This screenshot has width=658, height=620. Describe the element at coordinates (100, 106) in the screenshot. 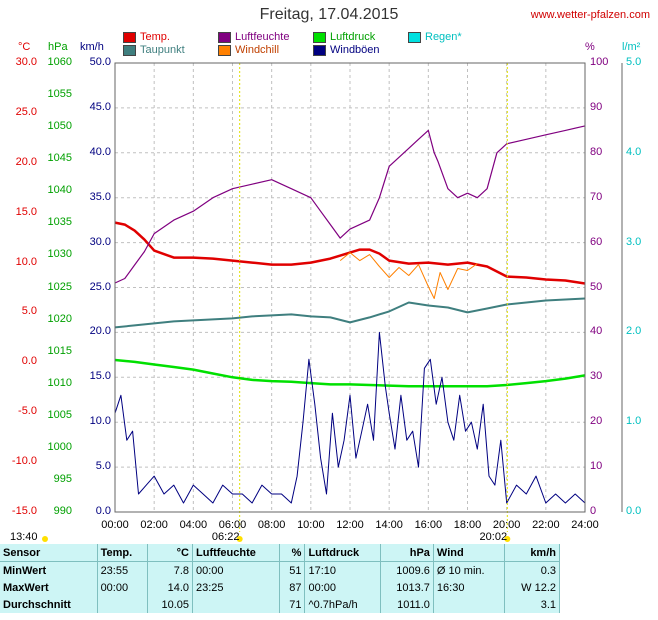

I see `wind-tick: 45.0` at that location.